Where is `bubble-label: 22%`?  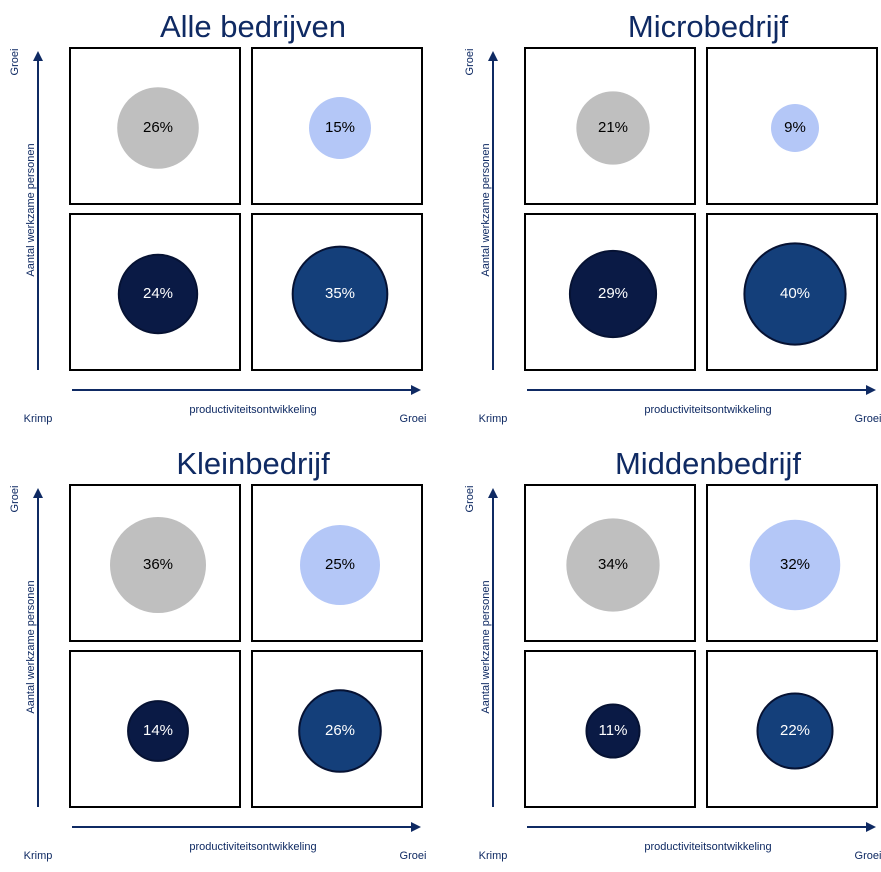
bubble-label: 22% is located at coordinates (795, 730).